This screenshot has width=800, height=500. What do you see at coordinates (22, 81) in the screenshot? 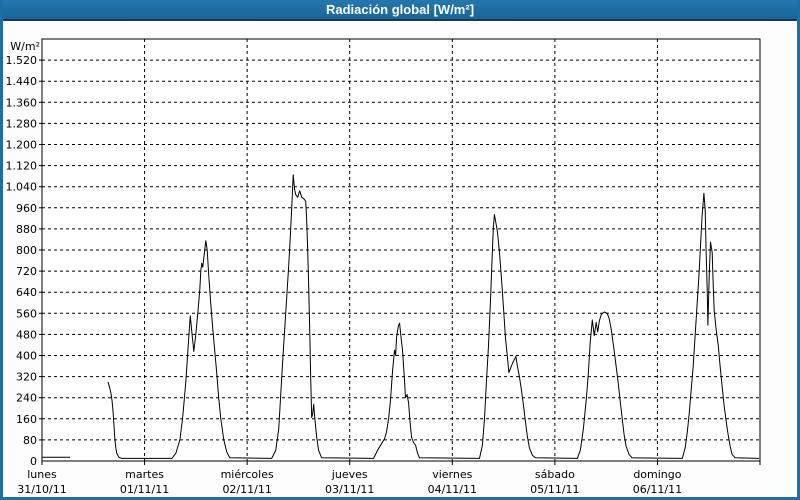
I see `y-tick-label: 1.440` at bounding box center [22, 81].